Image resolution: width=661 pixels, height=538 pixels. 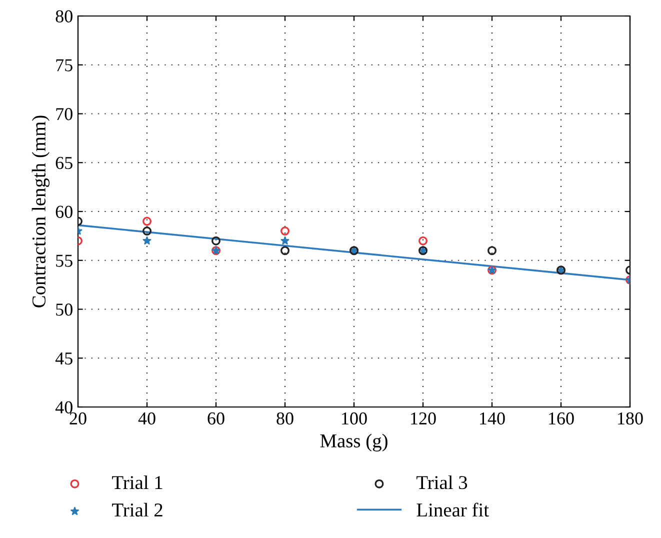 I want to click on y-tick-label: 75, so click(x=64, y=65).